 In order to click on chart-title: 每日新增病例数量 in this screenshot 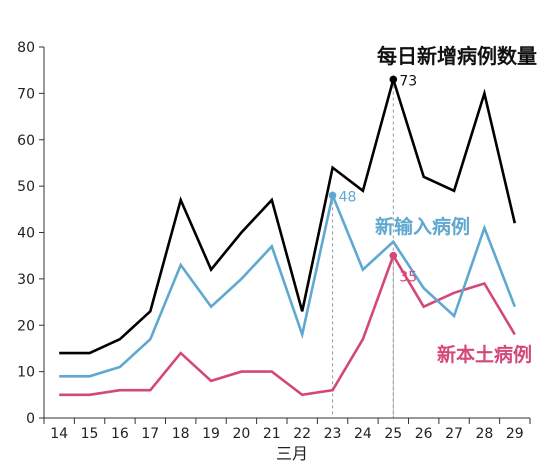, I will do `click(457, 56)`.